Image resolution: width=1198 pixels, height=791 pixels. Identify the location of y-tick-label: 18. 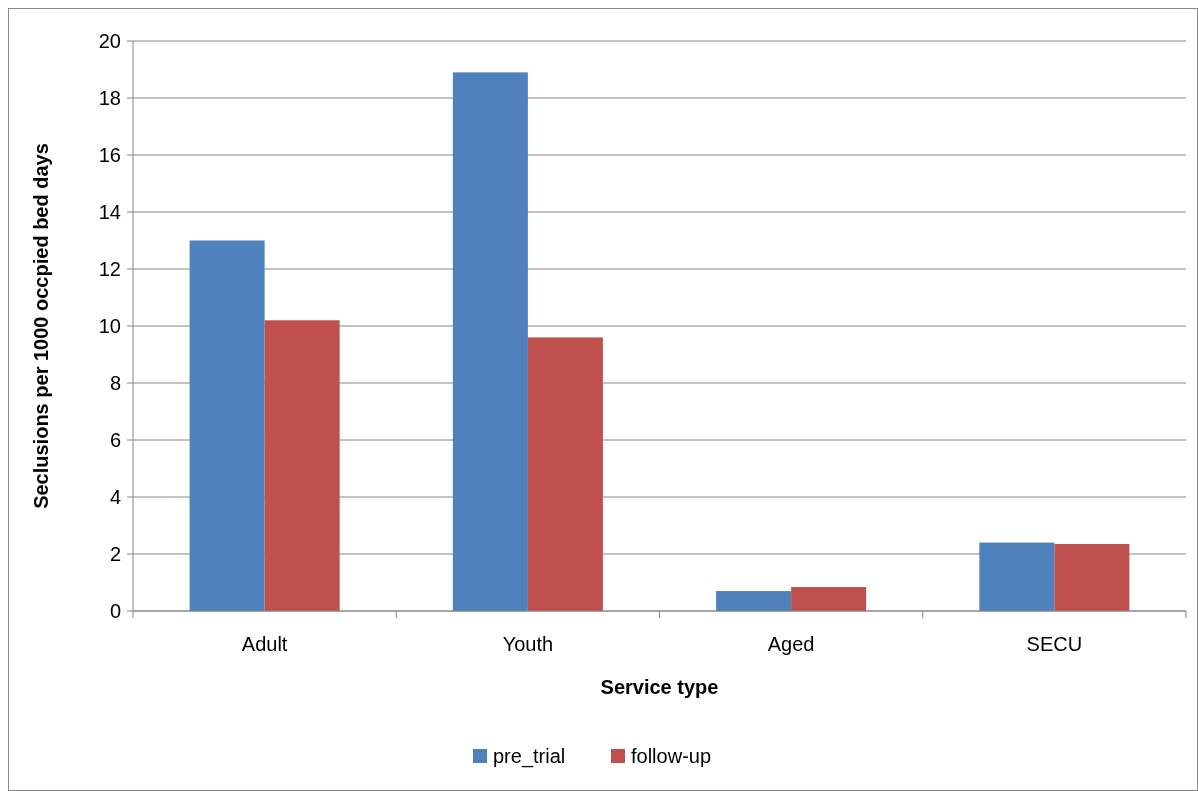
(109, 98).